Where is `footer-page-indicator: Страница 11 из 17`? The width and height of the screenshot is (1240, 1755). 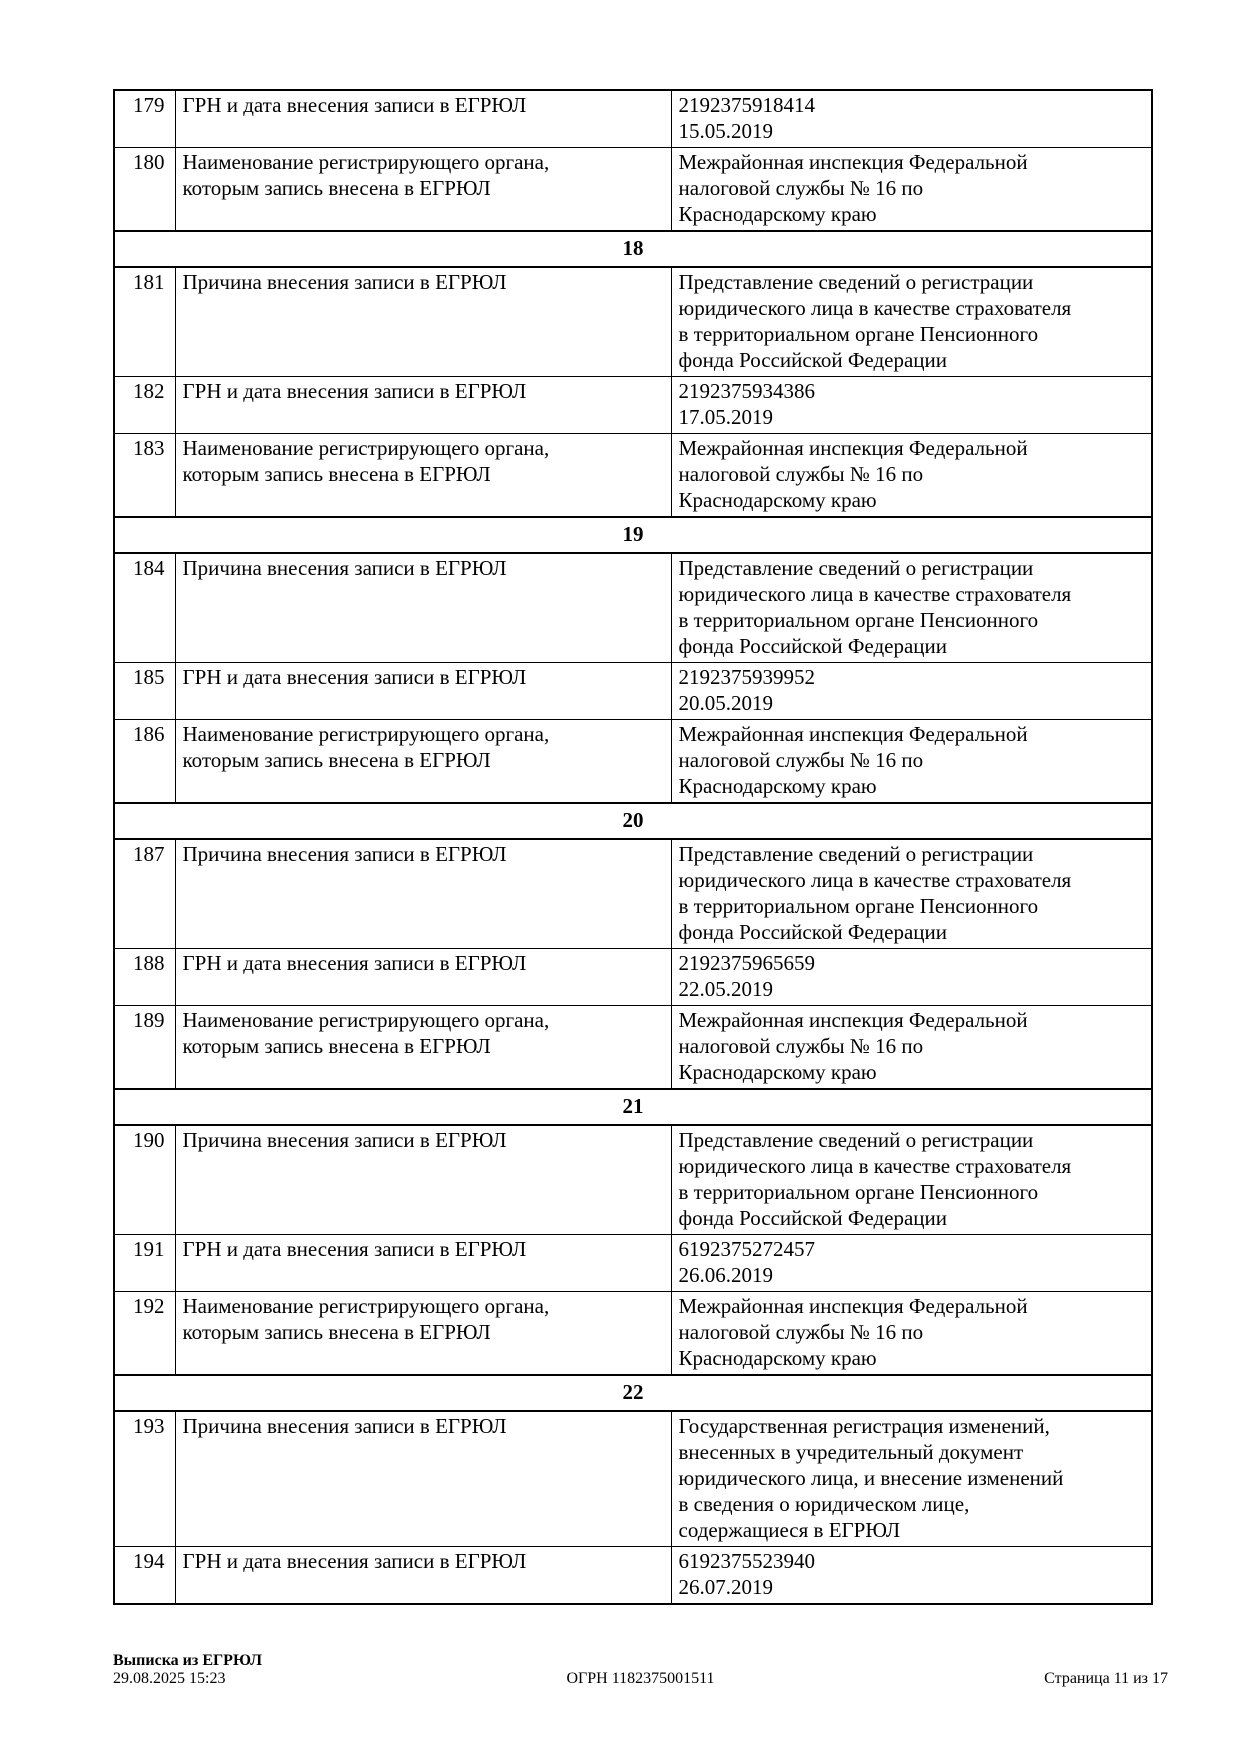 footer-page-indicator: Страница 11 из 17 is located at coordinates (1106, 1678).